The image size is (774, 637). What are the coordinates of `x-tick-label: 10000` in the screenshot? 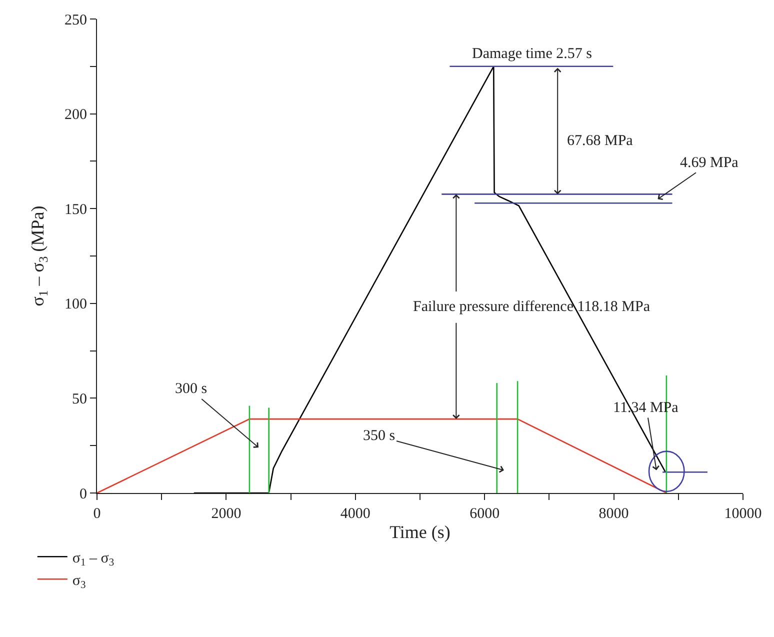 It's located at (743, 514).